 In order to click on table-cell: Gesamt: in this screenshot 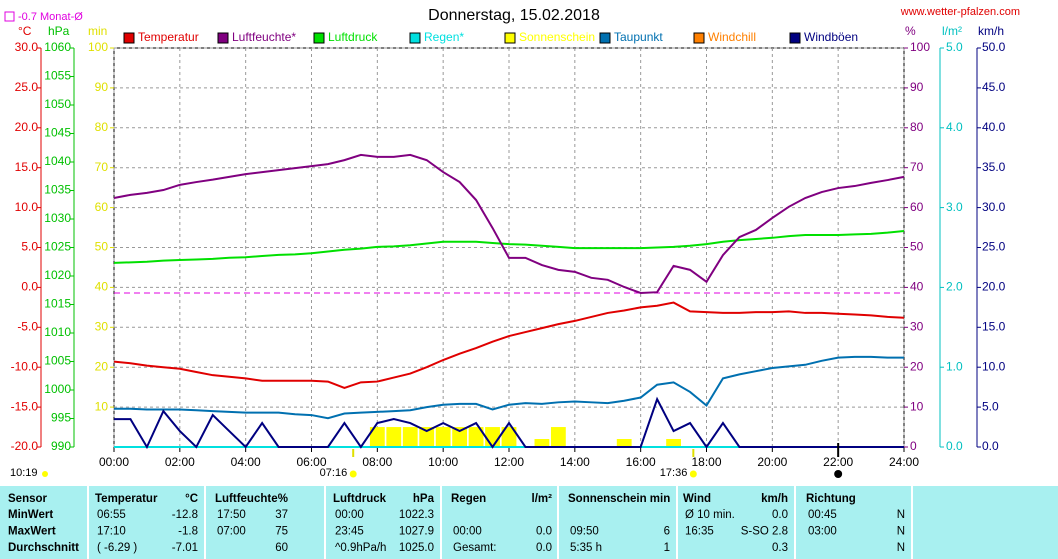, I will do `click(474, 548)`.